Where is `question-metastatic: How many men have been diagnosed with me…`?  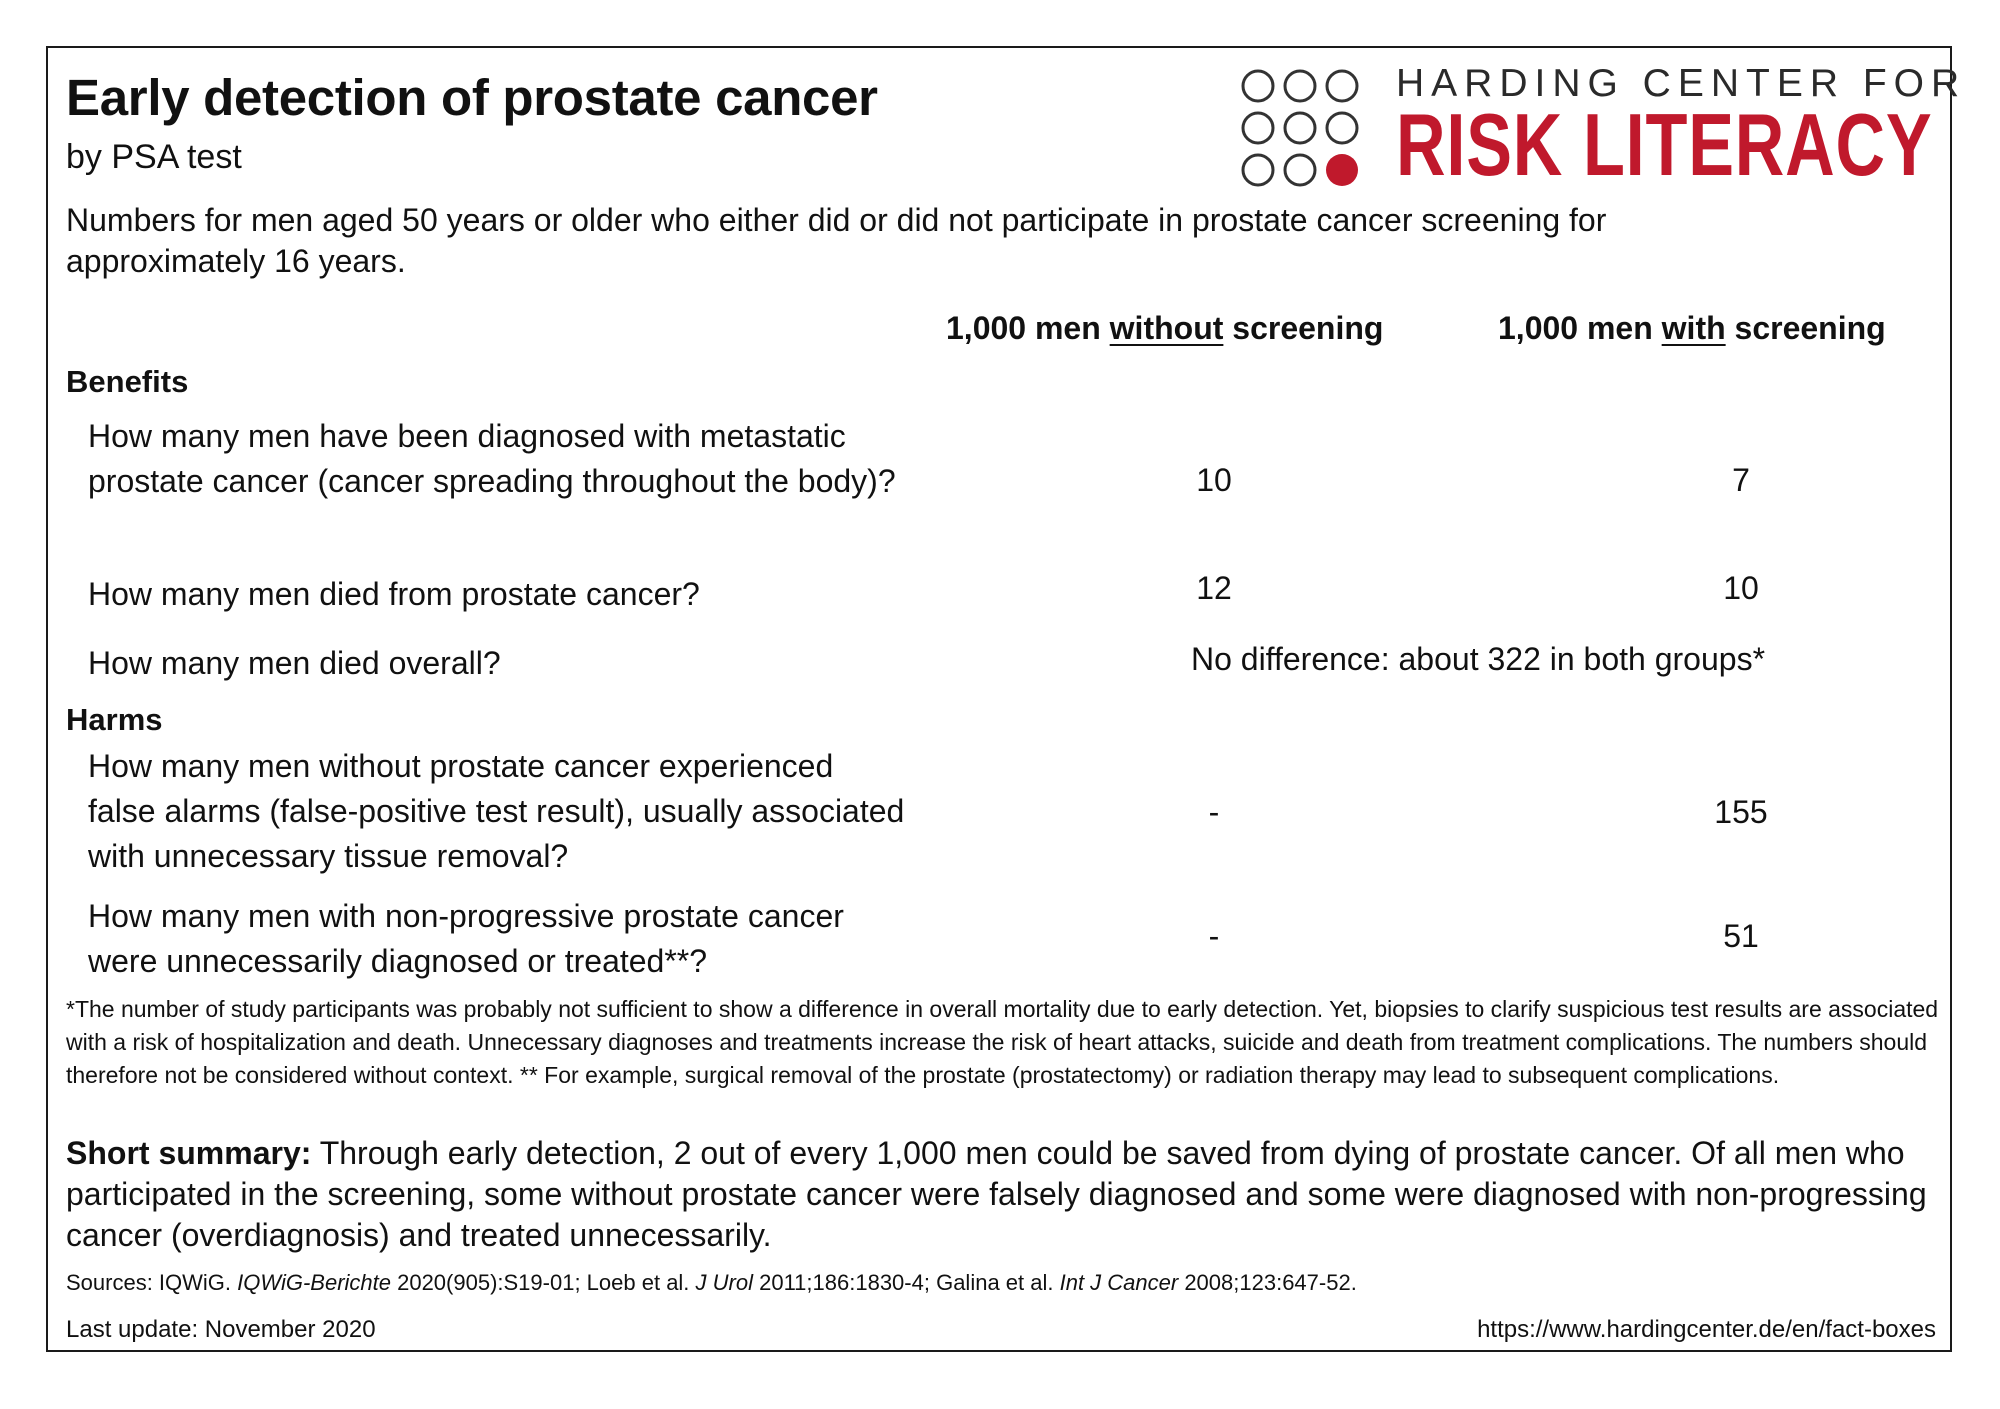
question-metastatic: How many men have been diagnosed with me… is located at coordinates (492, 458).